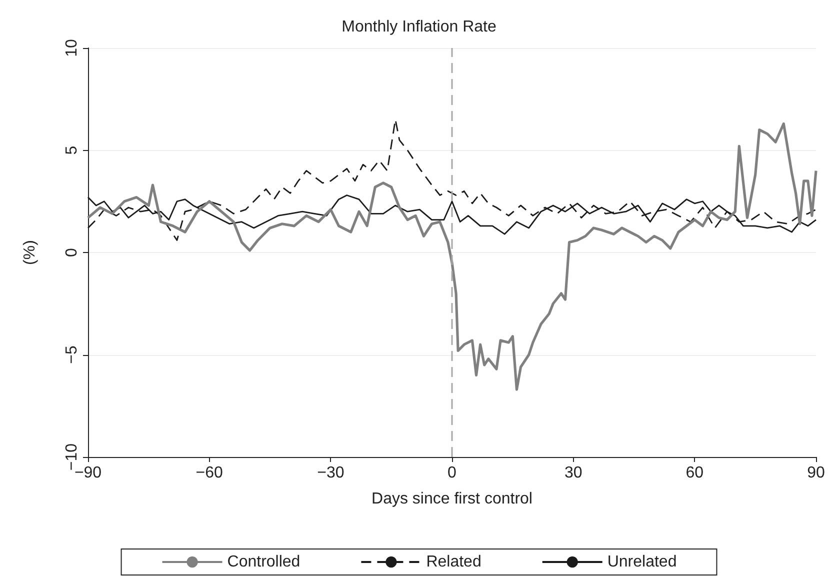  What do you see at coordinates (419, 27) in the screenshot?
I see `chart-title: Monthly Inflation Rate` at bounding box center [419, 27].